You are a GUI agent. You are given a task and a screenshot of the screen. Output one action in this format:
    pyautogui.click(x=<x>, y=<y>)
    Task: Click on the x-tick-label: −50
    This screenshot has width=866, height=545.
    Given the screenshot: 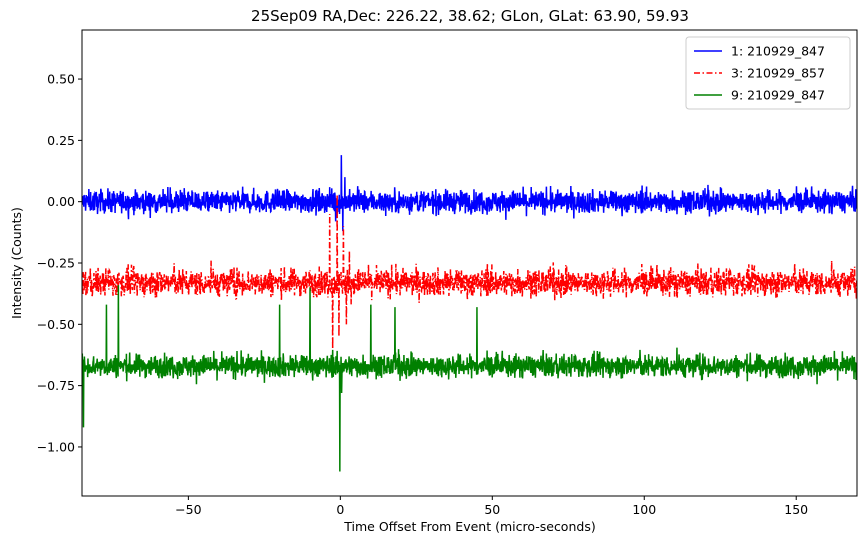 What is the action you would take?
    pyautogui.click(x=188, y=509)
    